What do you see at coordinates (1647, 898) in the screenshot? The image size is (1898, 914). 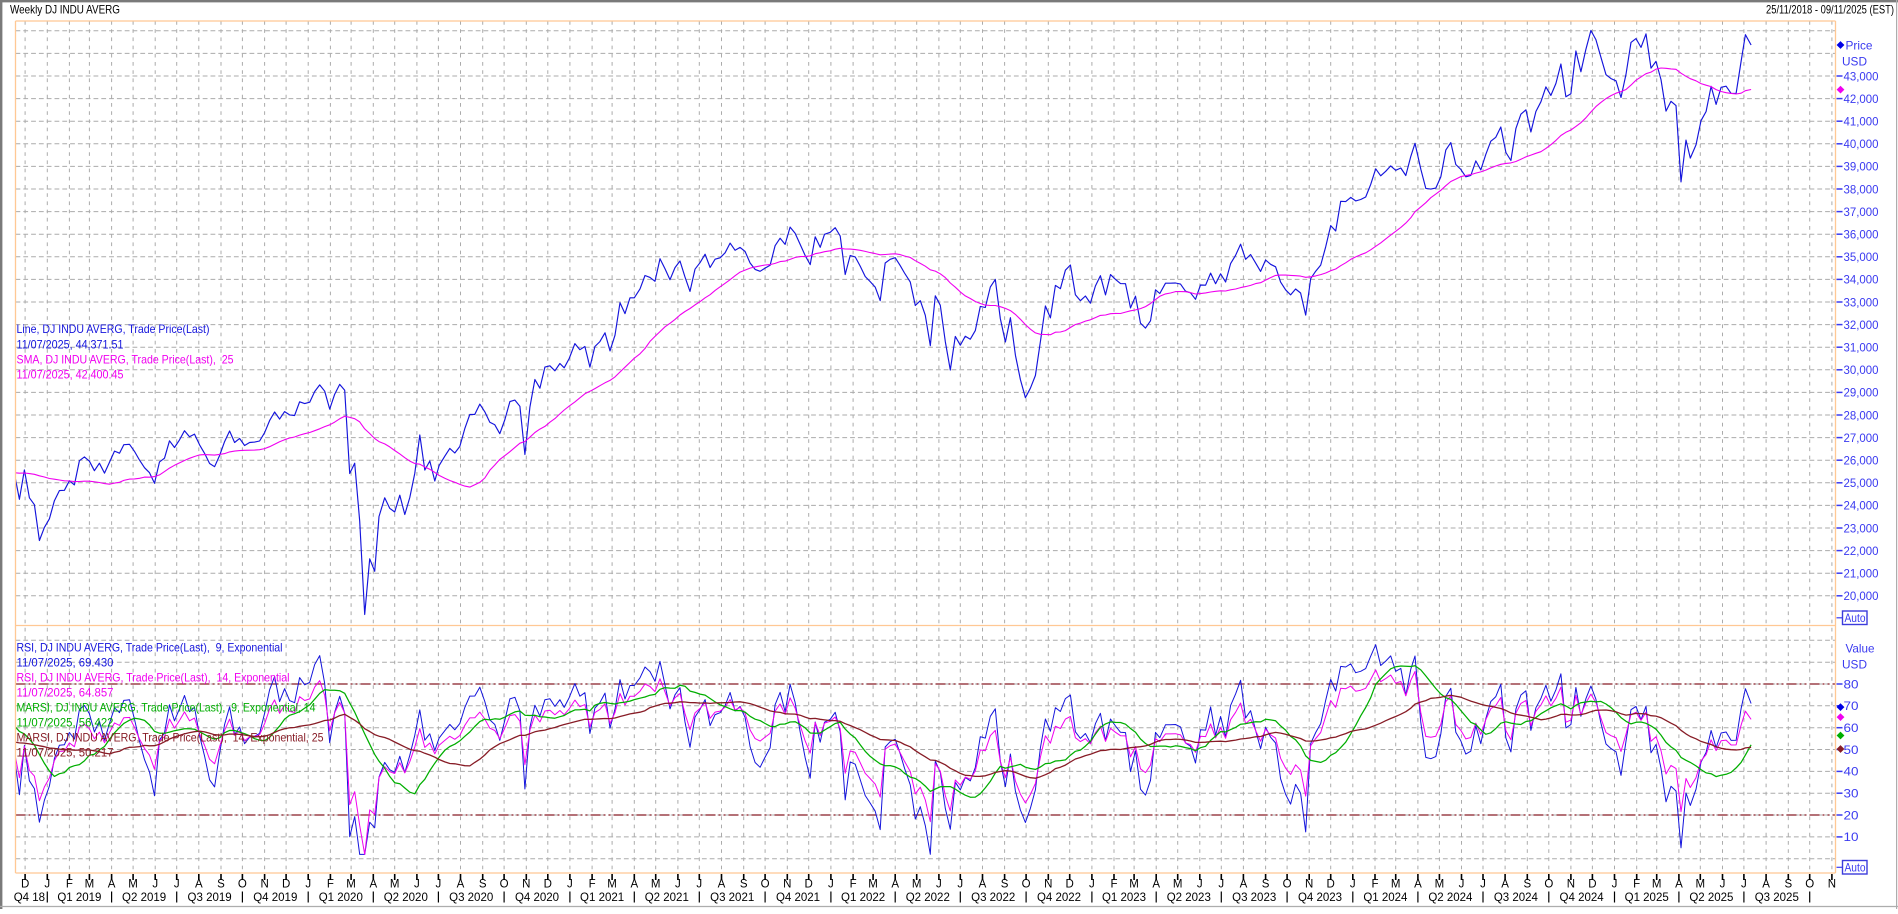 I see `svg-text: Q1 2025` at bounding box center [1647, 898].